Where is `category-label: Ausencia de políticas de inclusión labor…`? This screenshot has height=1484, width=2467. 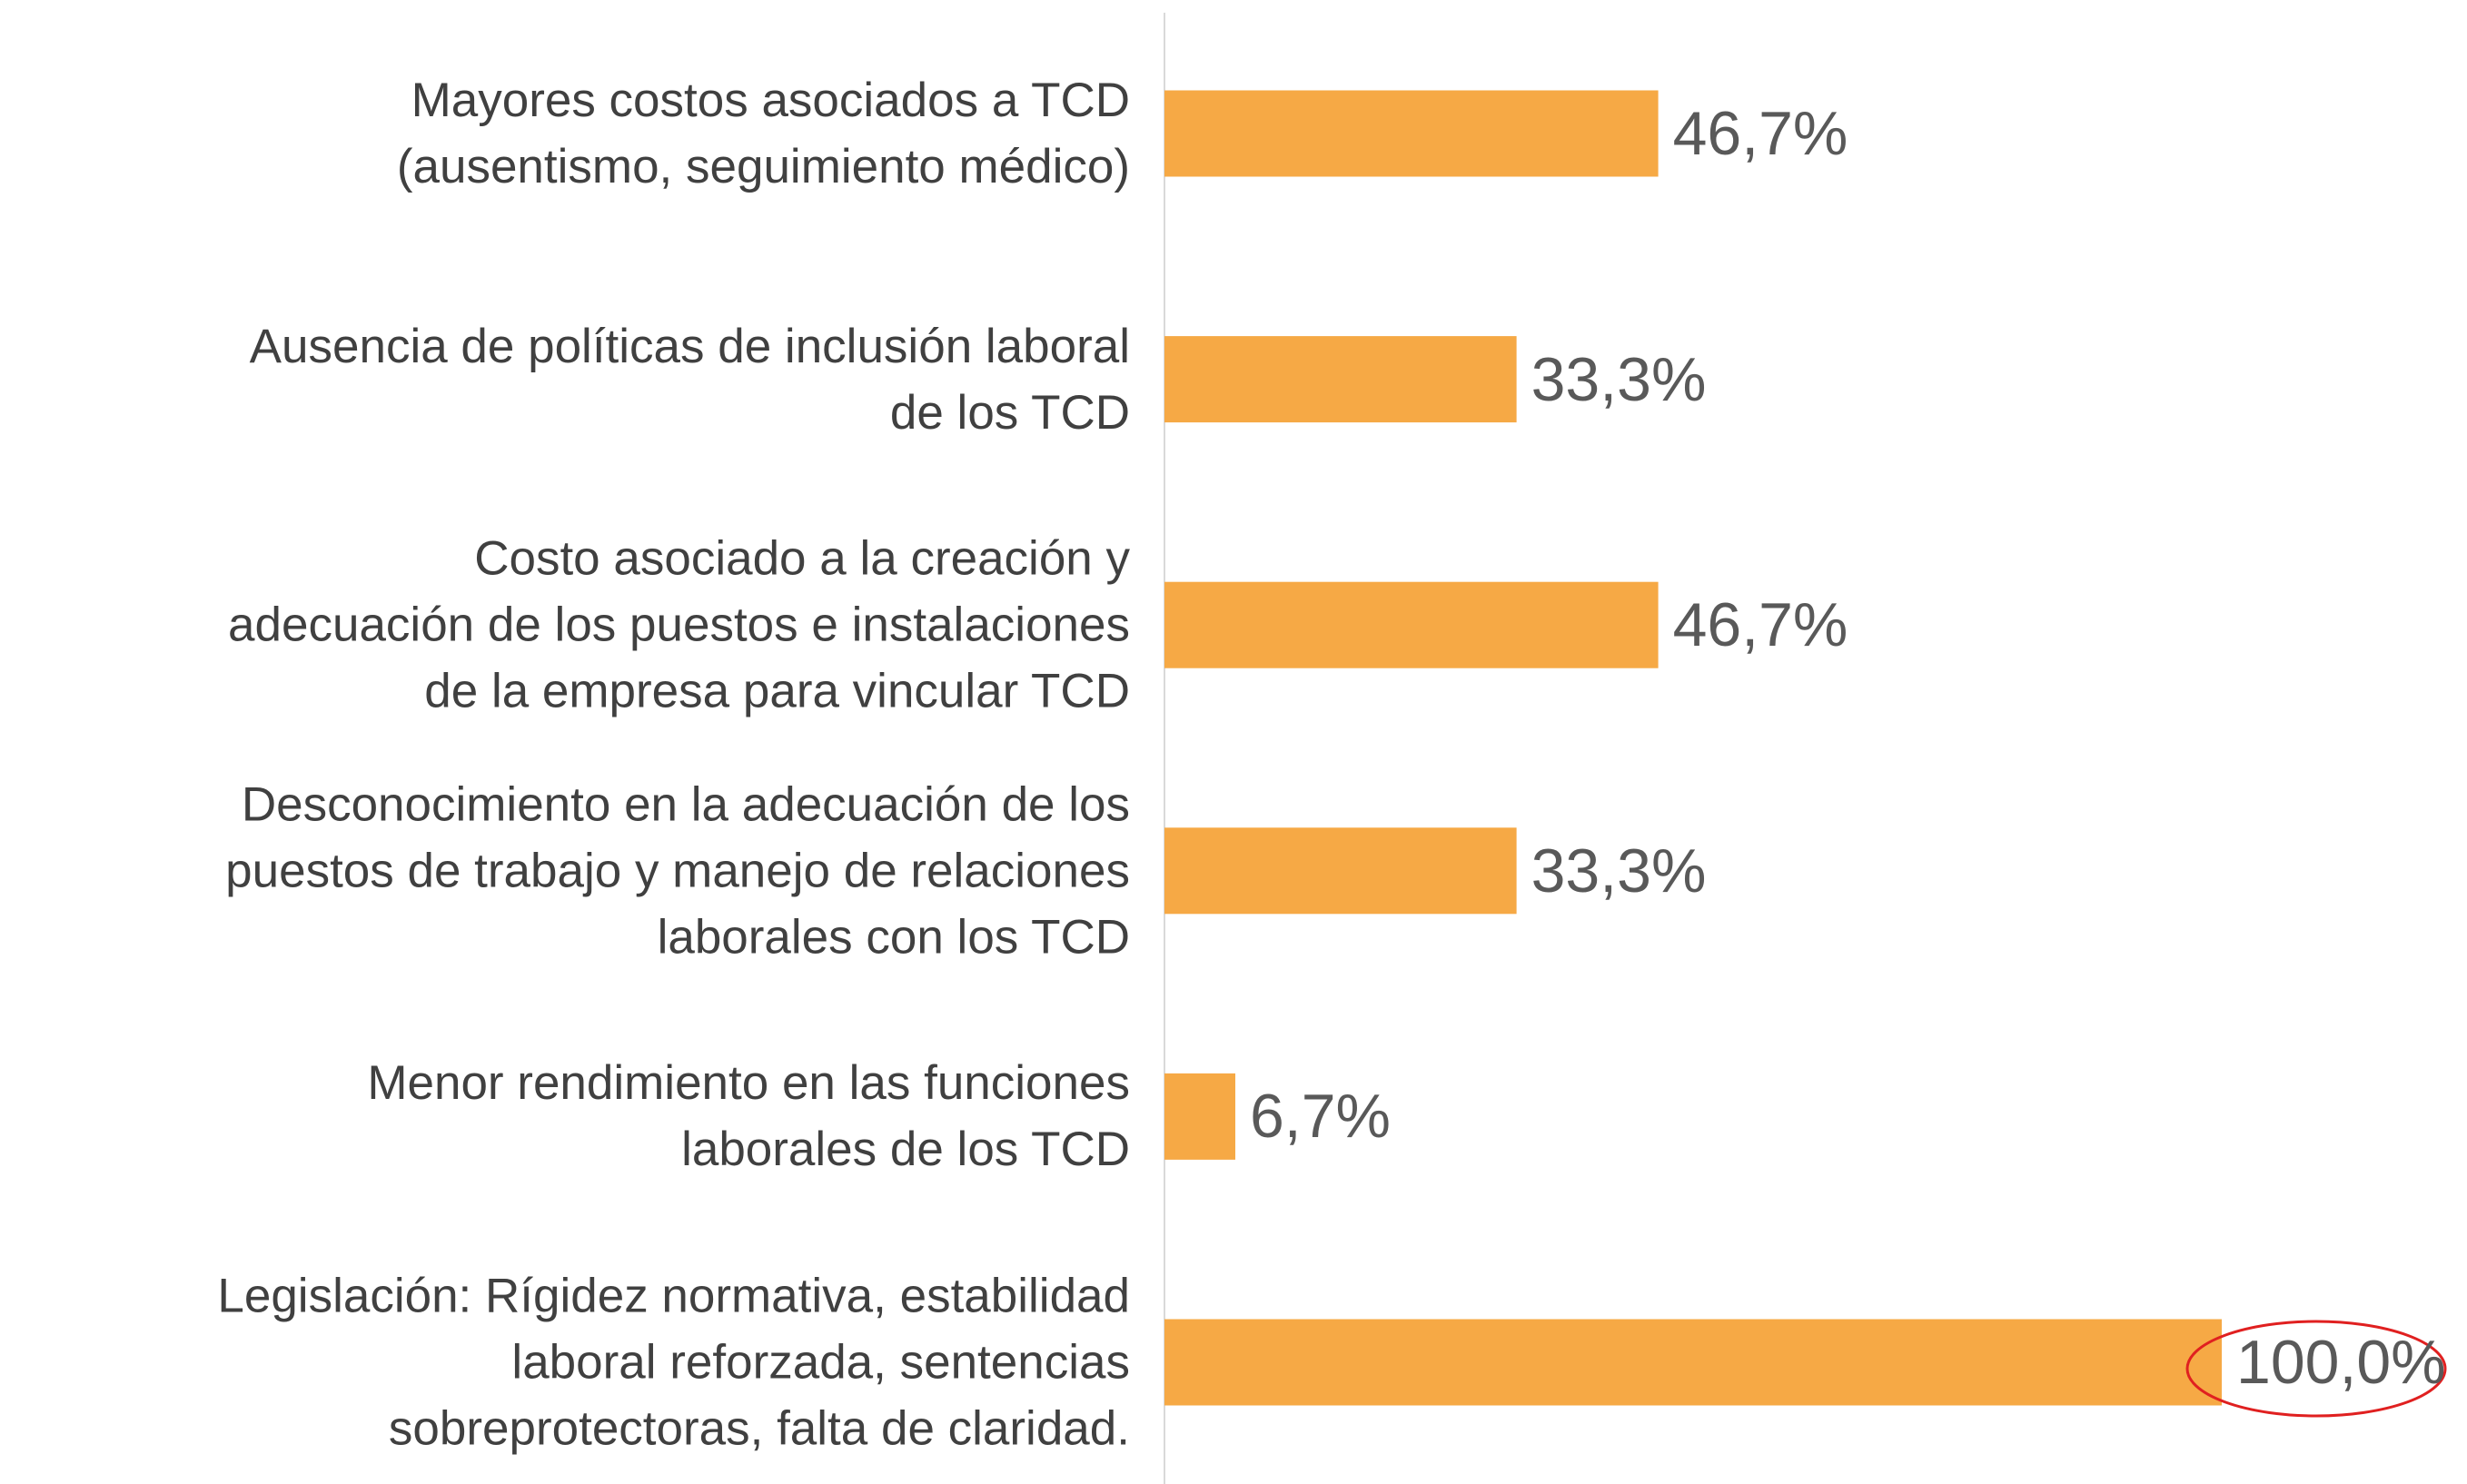
category-label: Ausencia de políticas de inclusión labor… is located at coordinates (689, 379).